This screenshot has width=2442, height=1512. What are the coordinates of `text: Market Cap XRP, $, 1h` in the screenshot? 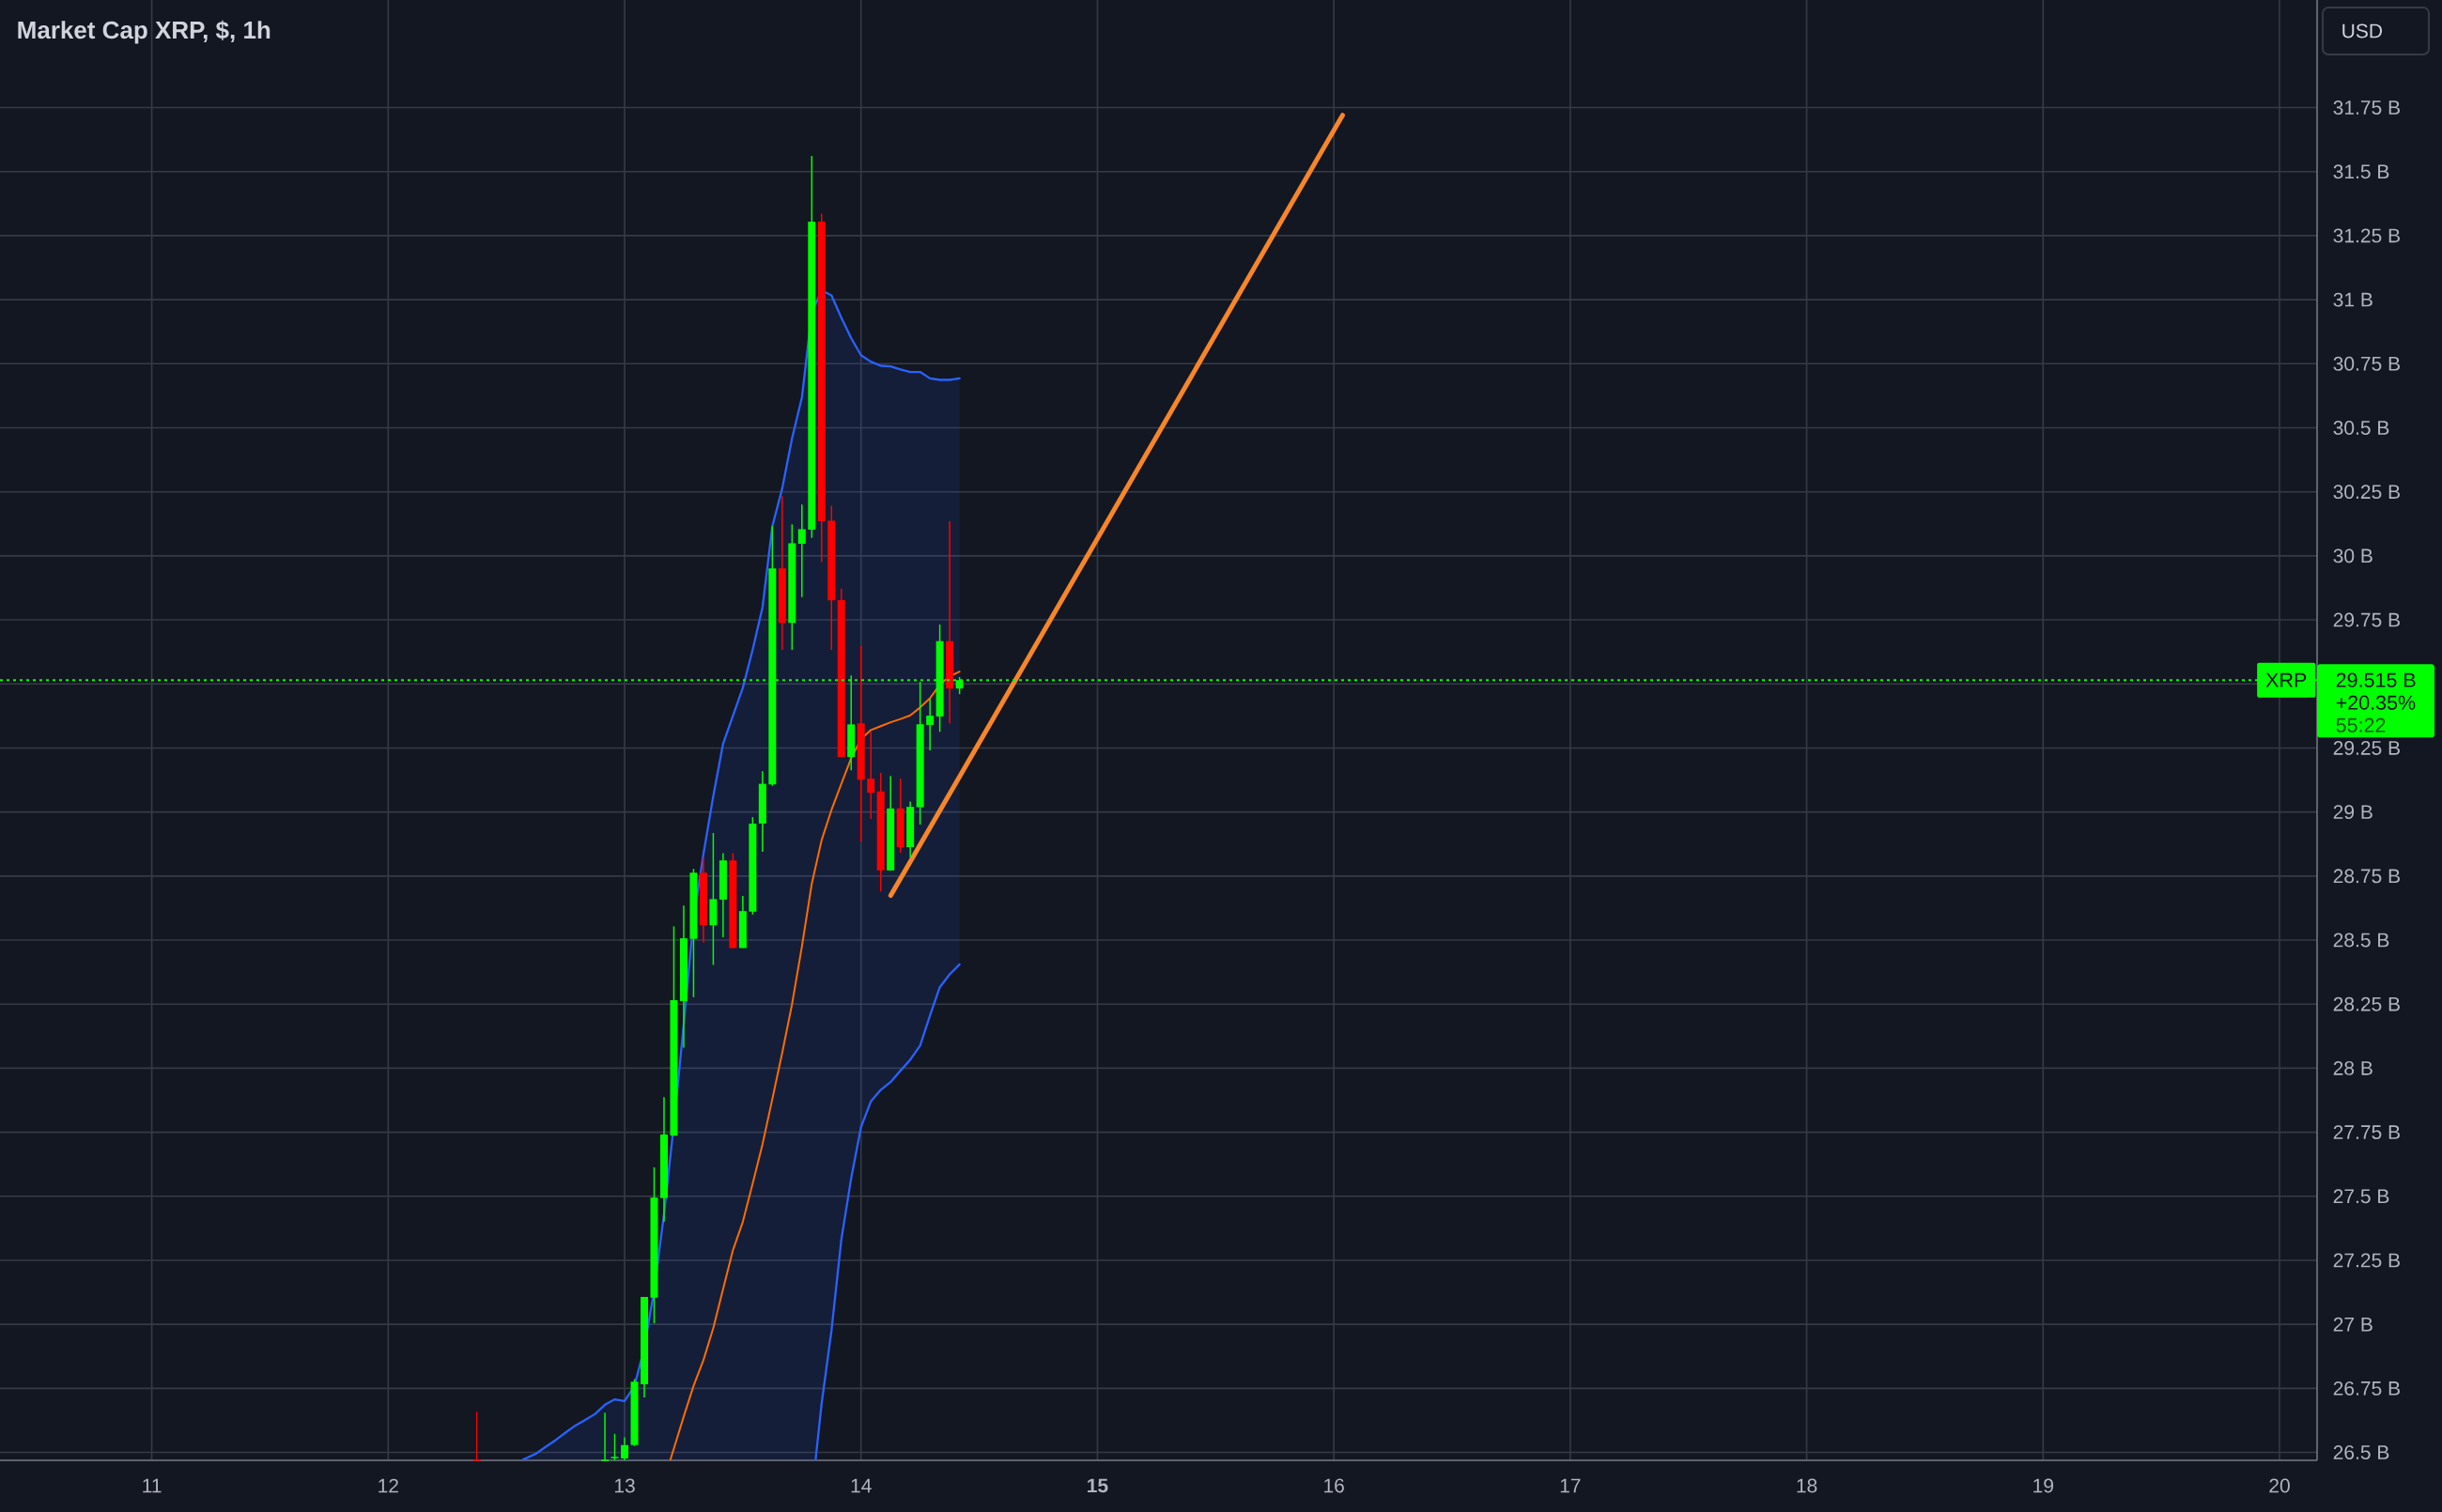 It's located at (144, 32).